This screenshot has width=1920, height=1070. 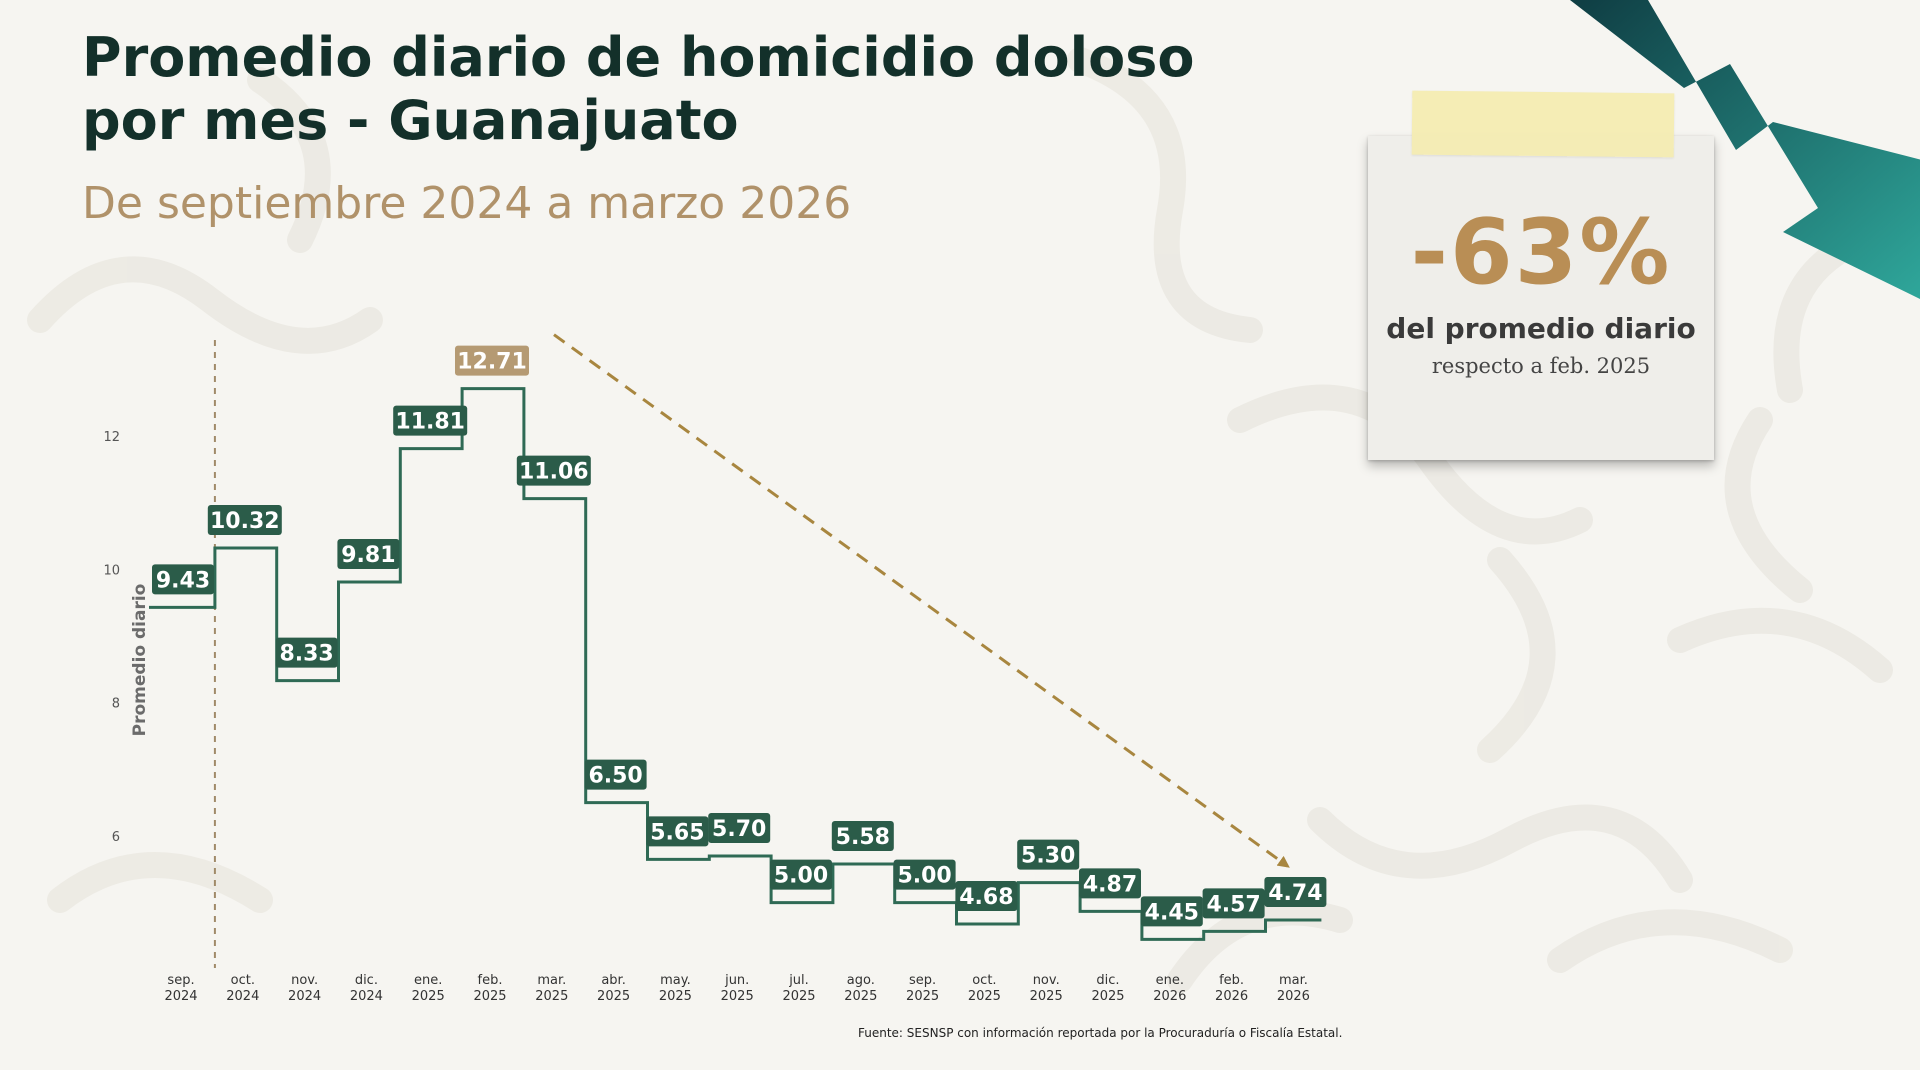 I want to click on y-tick-label: 12, so click(x=111, y=437).